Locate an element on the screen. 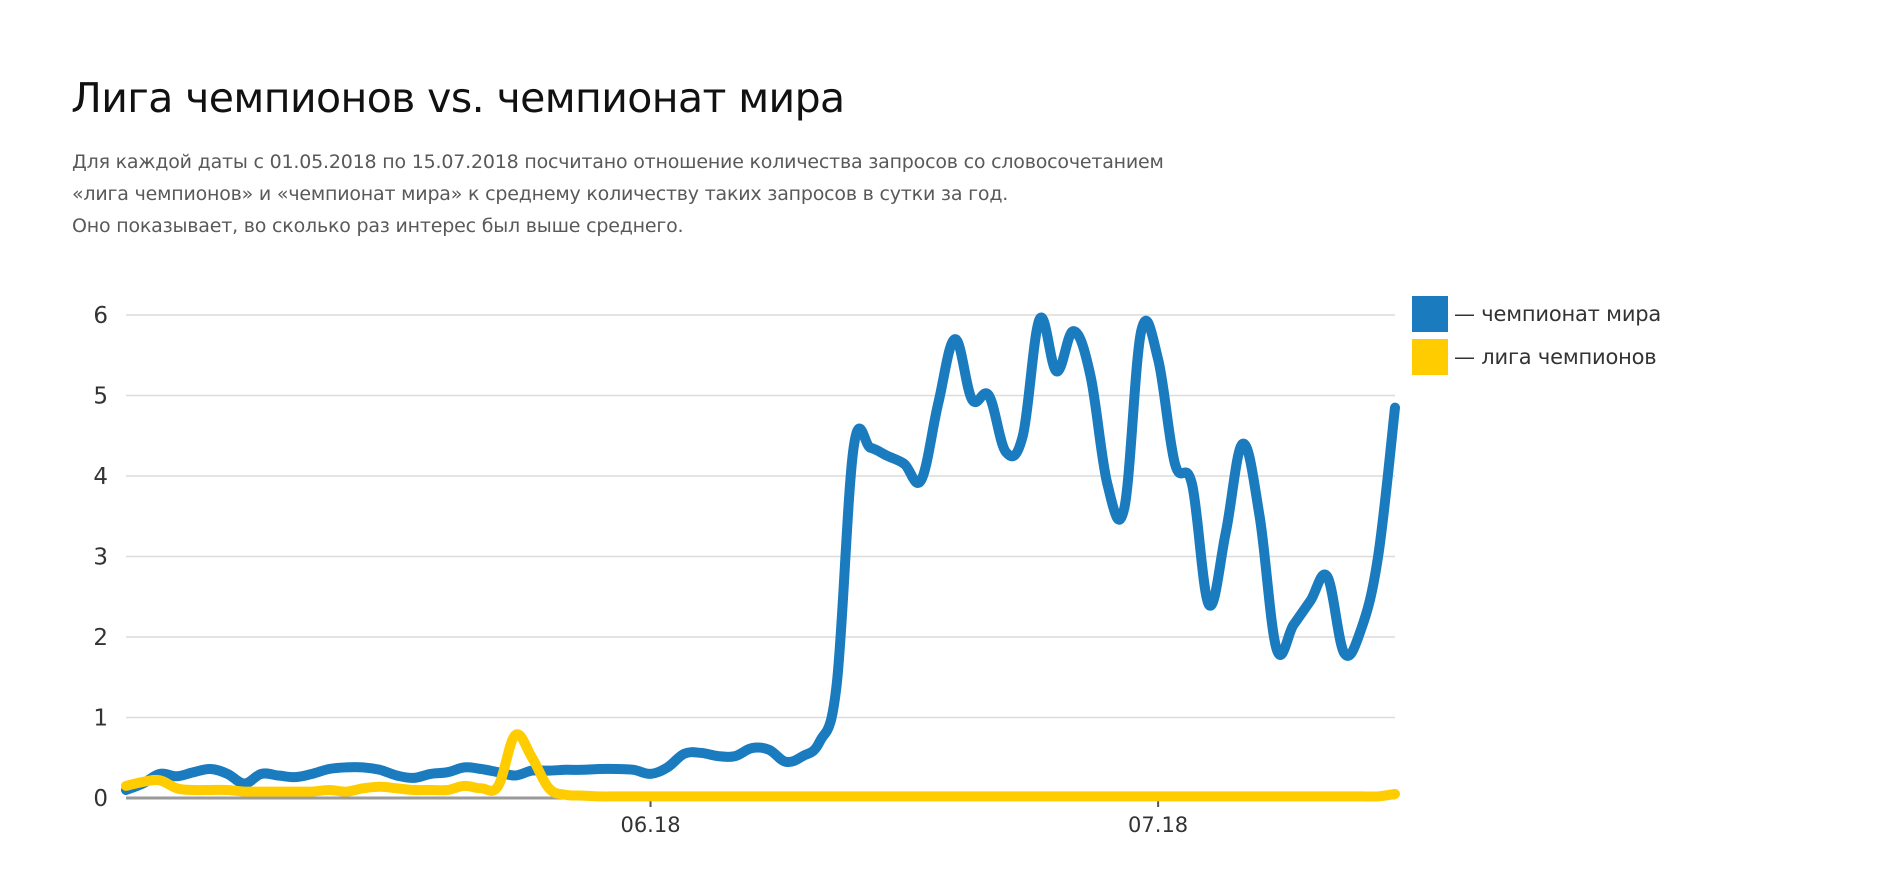 This screenshot has height=881, width=1900. legend-item-champions-league: — лига чемпионов is located at coordinates (1536, 357).